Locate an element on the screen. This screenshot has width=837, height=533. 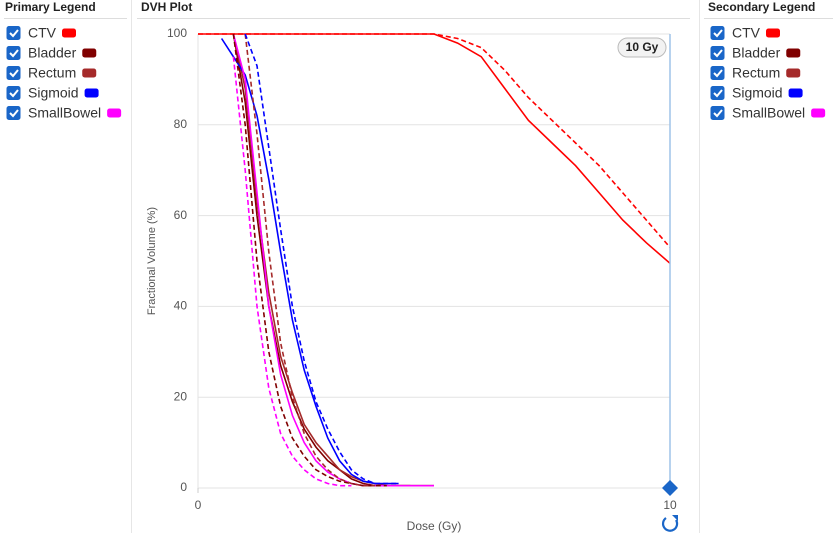
y-tick-label: 100 is located at coordinates (177, 33).